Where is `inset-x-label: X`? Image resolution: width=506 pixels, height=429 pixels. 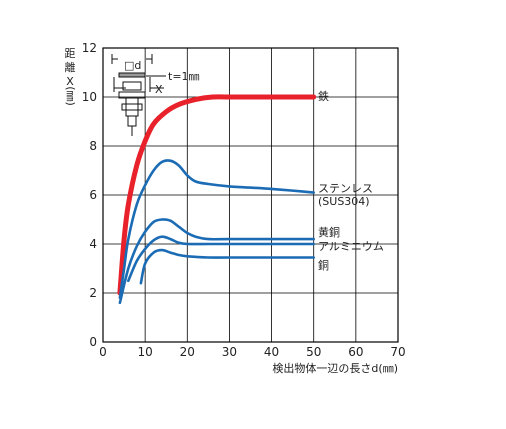 inset-x-label: X is located at coordinates (159, 89).